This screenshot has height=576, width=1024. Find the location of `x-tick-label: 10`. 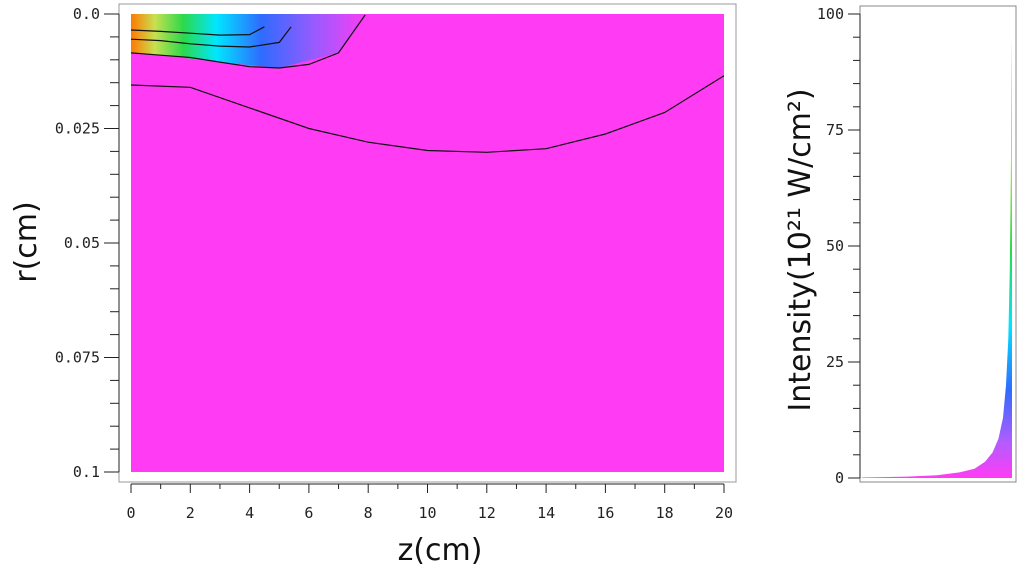

x-tick-label: 10 is located at coordinates (427, 513).